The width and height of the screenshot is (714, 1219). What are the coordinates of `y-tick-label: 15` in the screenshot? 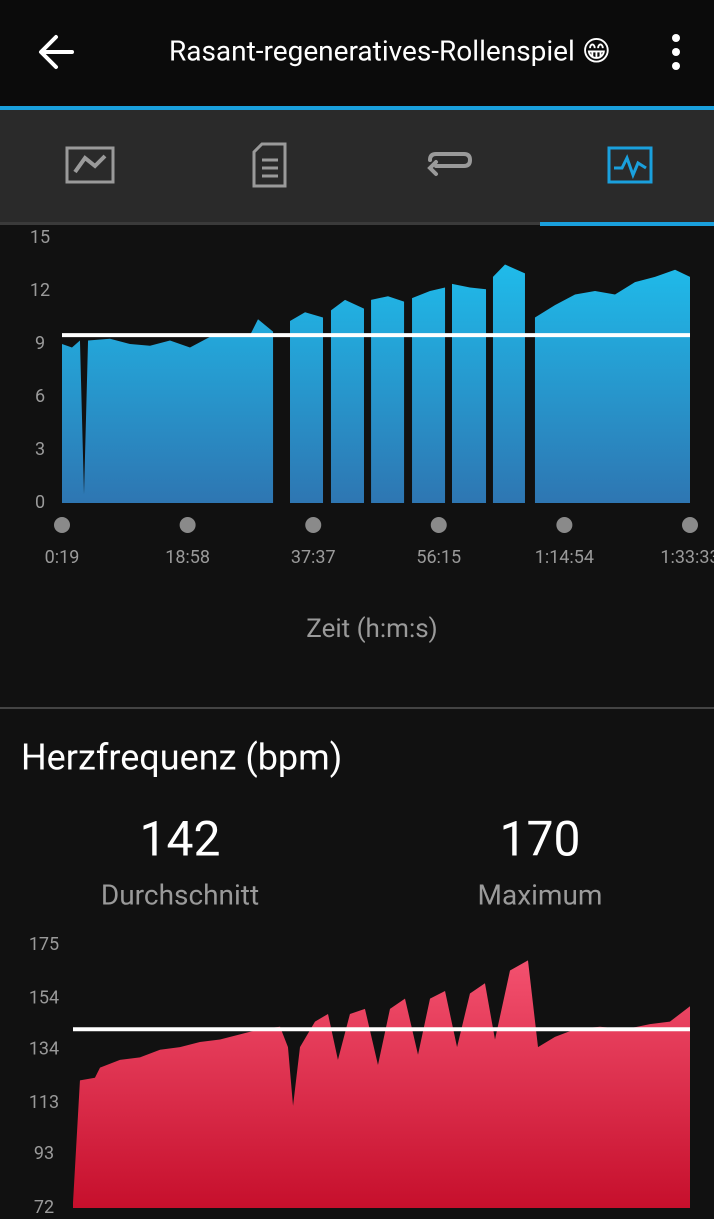 It's located at (40, 237).